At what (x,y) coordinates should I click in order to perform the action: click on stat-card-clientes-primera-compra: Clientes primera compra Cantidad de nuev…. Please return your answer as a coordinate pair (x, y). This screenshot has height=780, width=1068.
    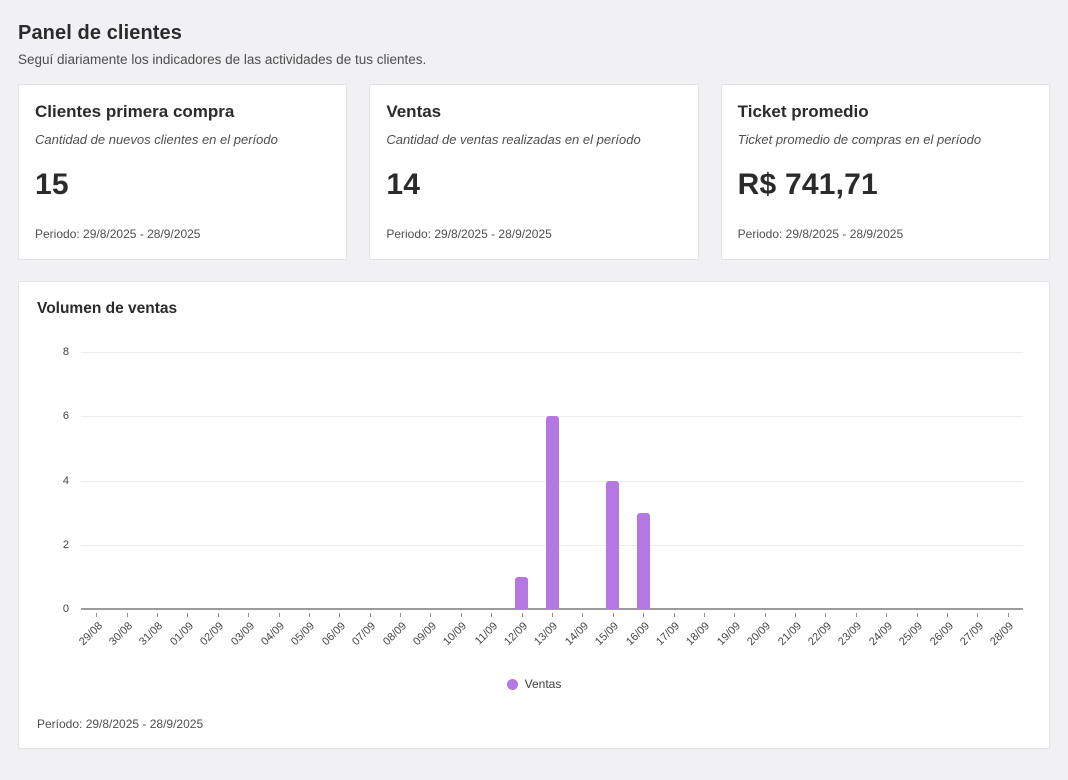
    Looking at the image, I should click on (183, 172).